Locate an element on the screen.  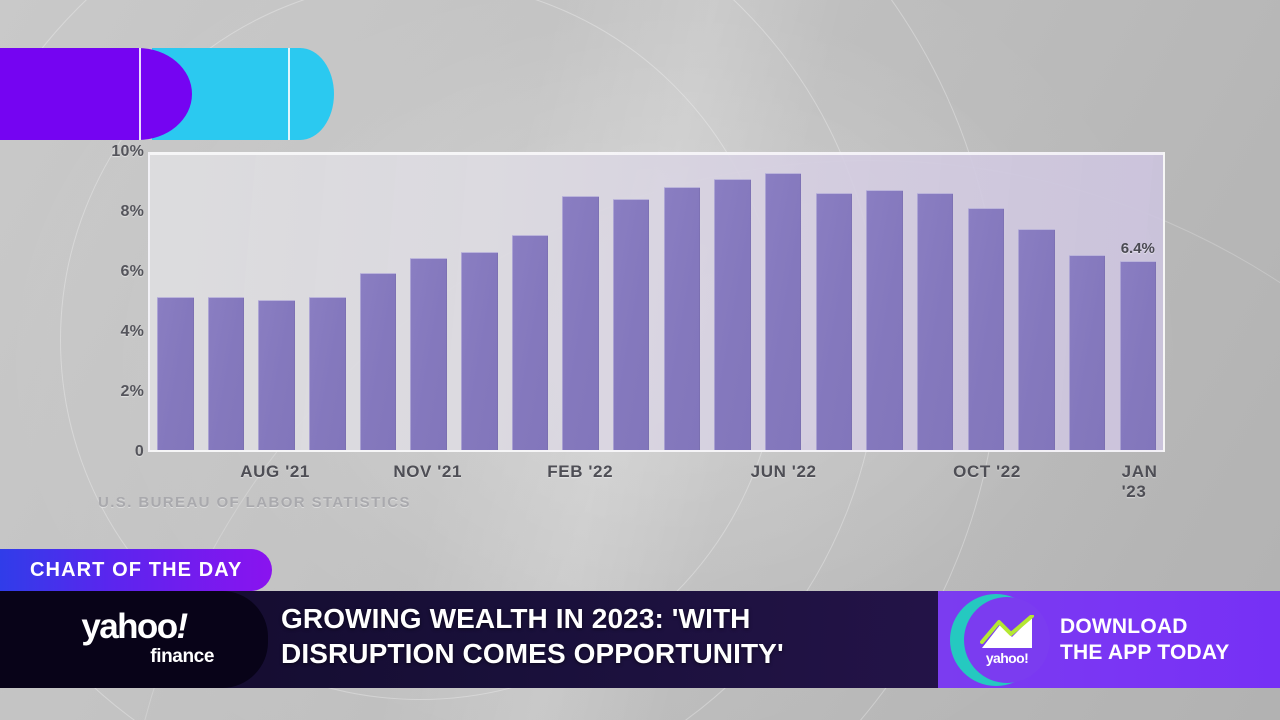
x-axis-tick: NOV '21 is located at coordinates (428, 471).